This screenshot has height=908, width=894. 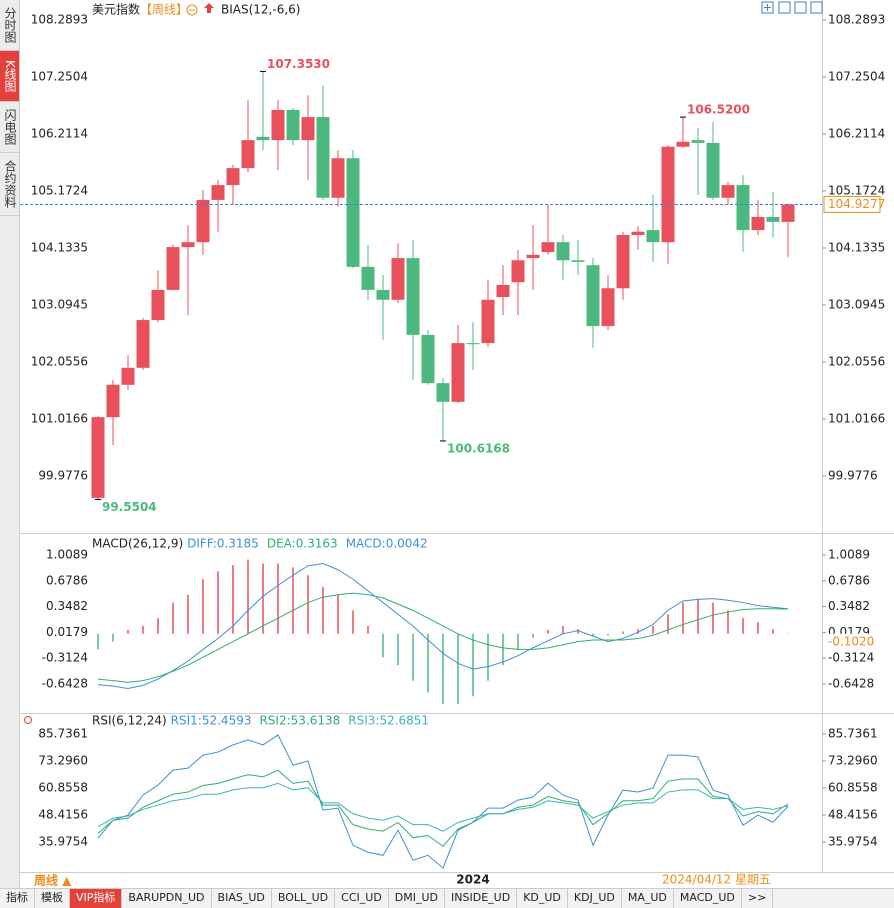 What do you see at coordinates (716, 880) in the screenshot?
I see `cursor-date: 2024/04/12 星期五` at bounding box center [716, 880].